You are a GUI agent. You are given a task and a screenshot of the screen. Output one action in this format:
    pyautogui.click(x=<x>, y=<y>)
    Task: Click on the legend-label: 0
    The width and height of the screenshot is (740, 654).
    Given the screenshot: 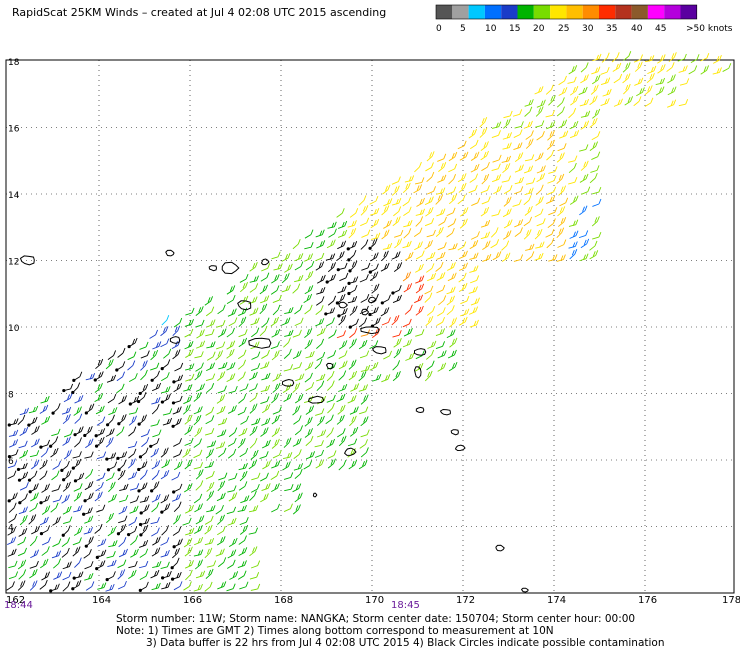 What is the action you would take?
    pyautogui.click(x=439, y=29)
    